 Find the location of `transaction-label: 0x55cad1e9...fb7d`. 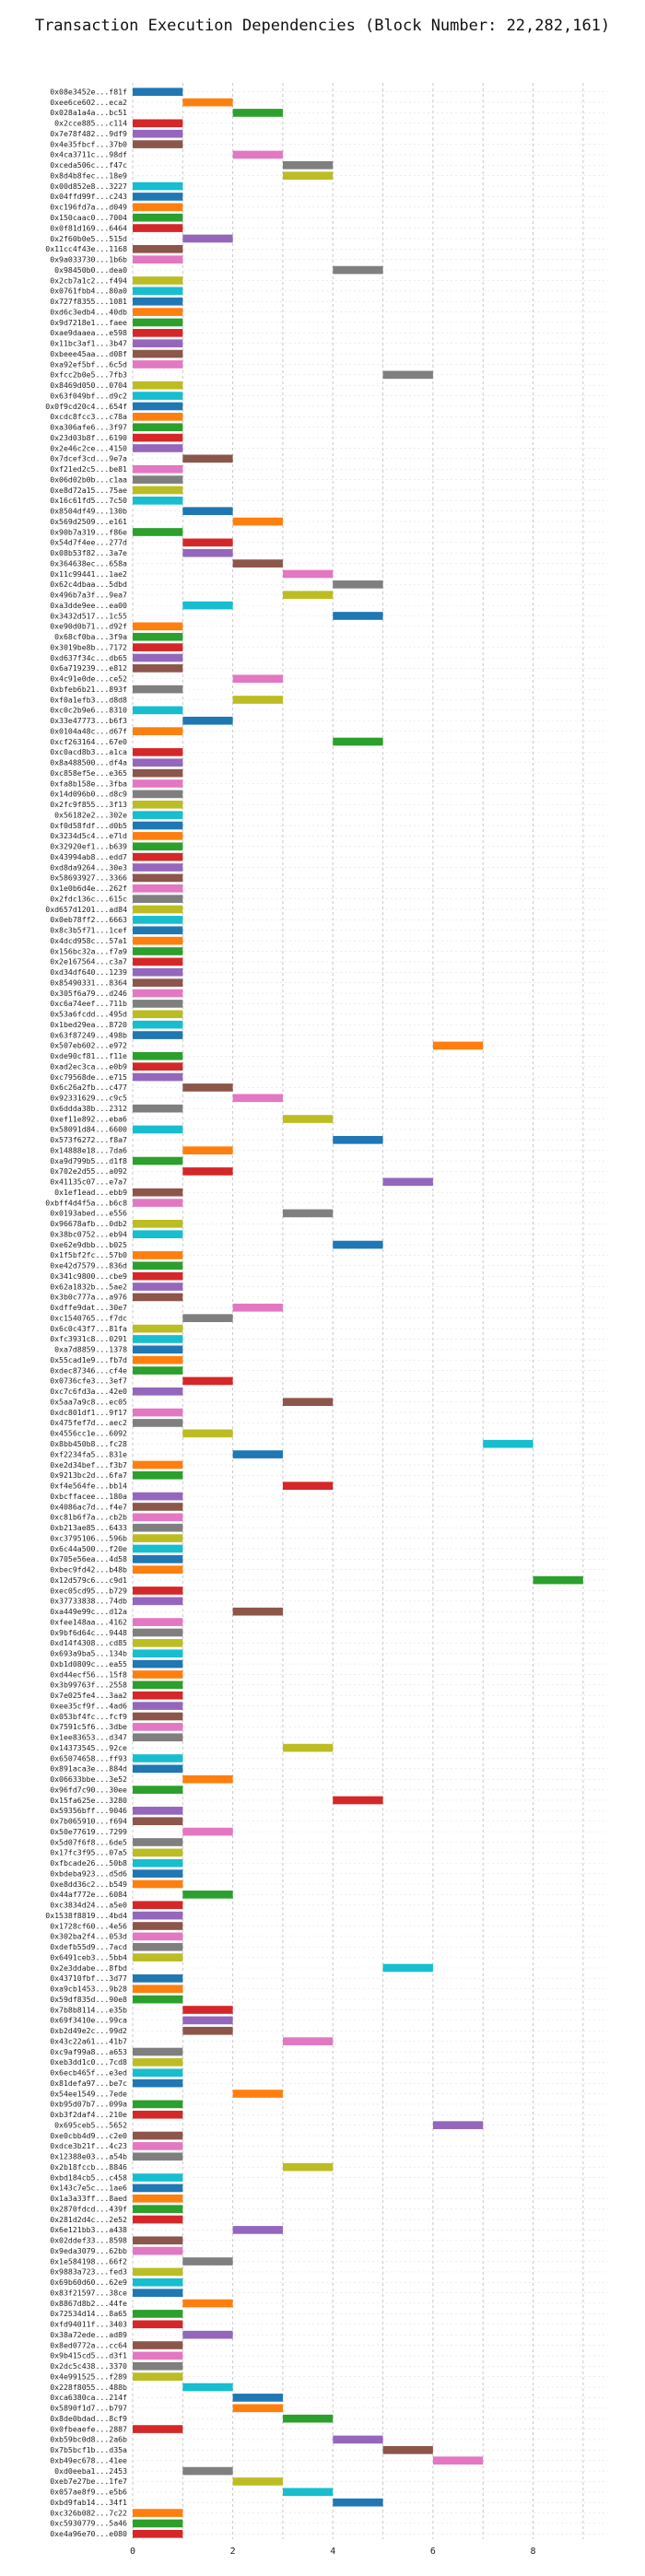

transaction-label: 0x55cad1e9...fb7d is located at coordinates (88, 1359).